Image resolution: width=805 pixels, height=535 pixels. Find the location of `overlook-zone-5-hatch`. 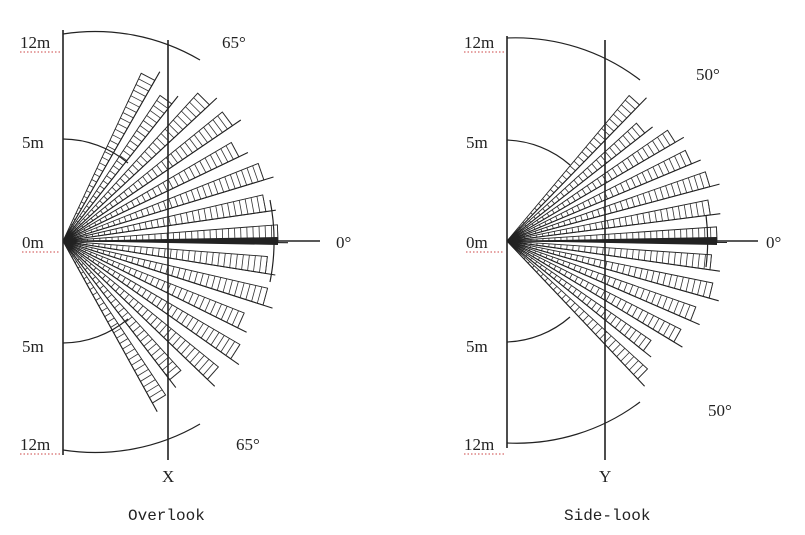

overlook-zone-5-hatch is located at coordinates (159, 188).